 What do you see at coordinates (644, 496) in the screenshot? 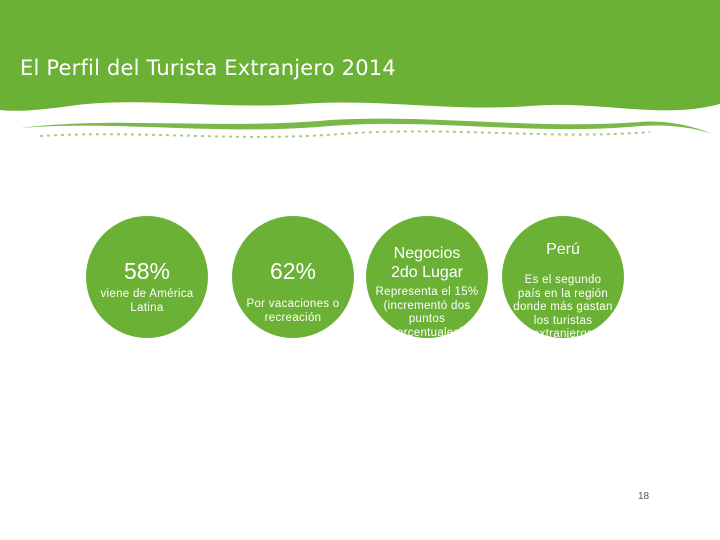
I see `page-number: 18` at bounding box center [644, 496].